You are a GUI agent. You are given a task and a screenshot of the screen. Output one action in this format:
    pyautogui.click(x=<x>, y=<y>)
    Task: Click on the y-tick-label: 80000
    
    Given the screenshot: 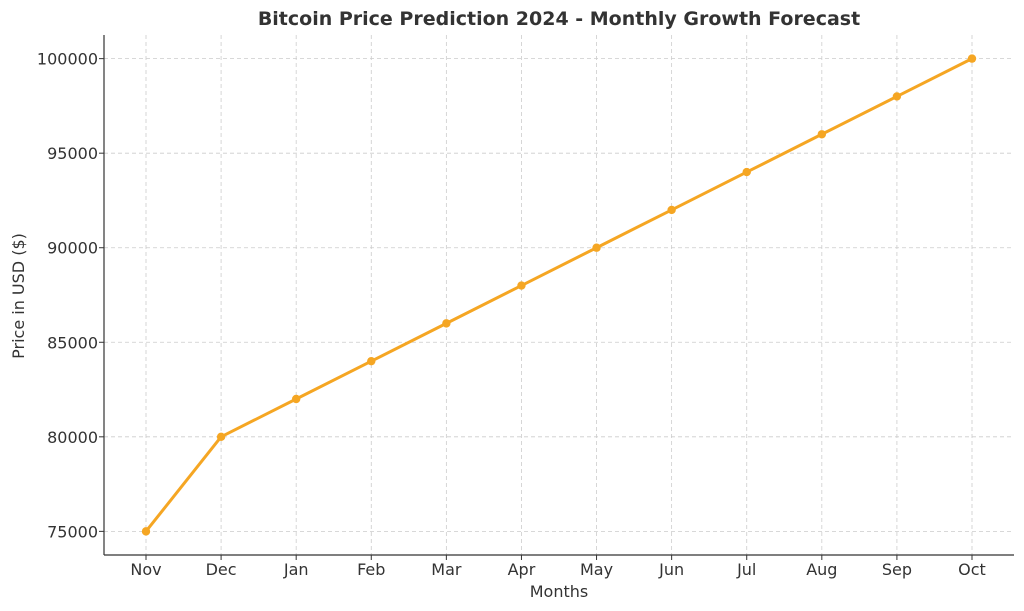 What is the action you would take?
    pyautogui.click(x=72, y=437)
    